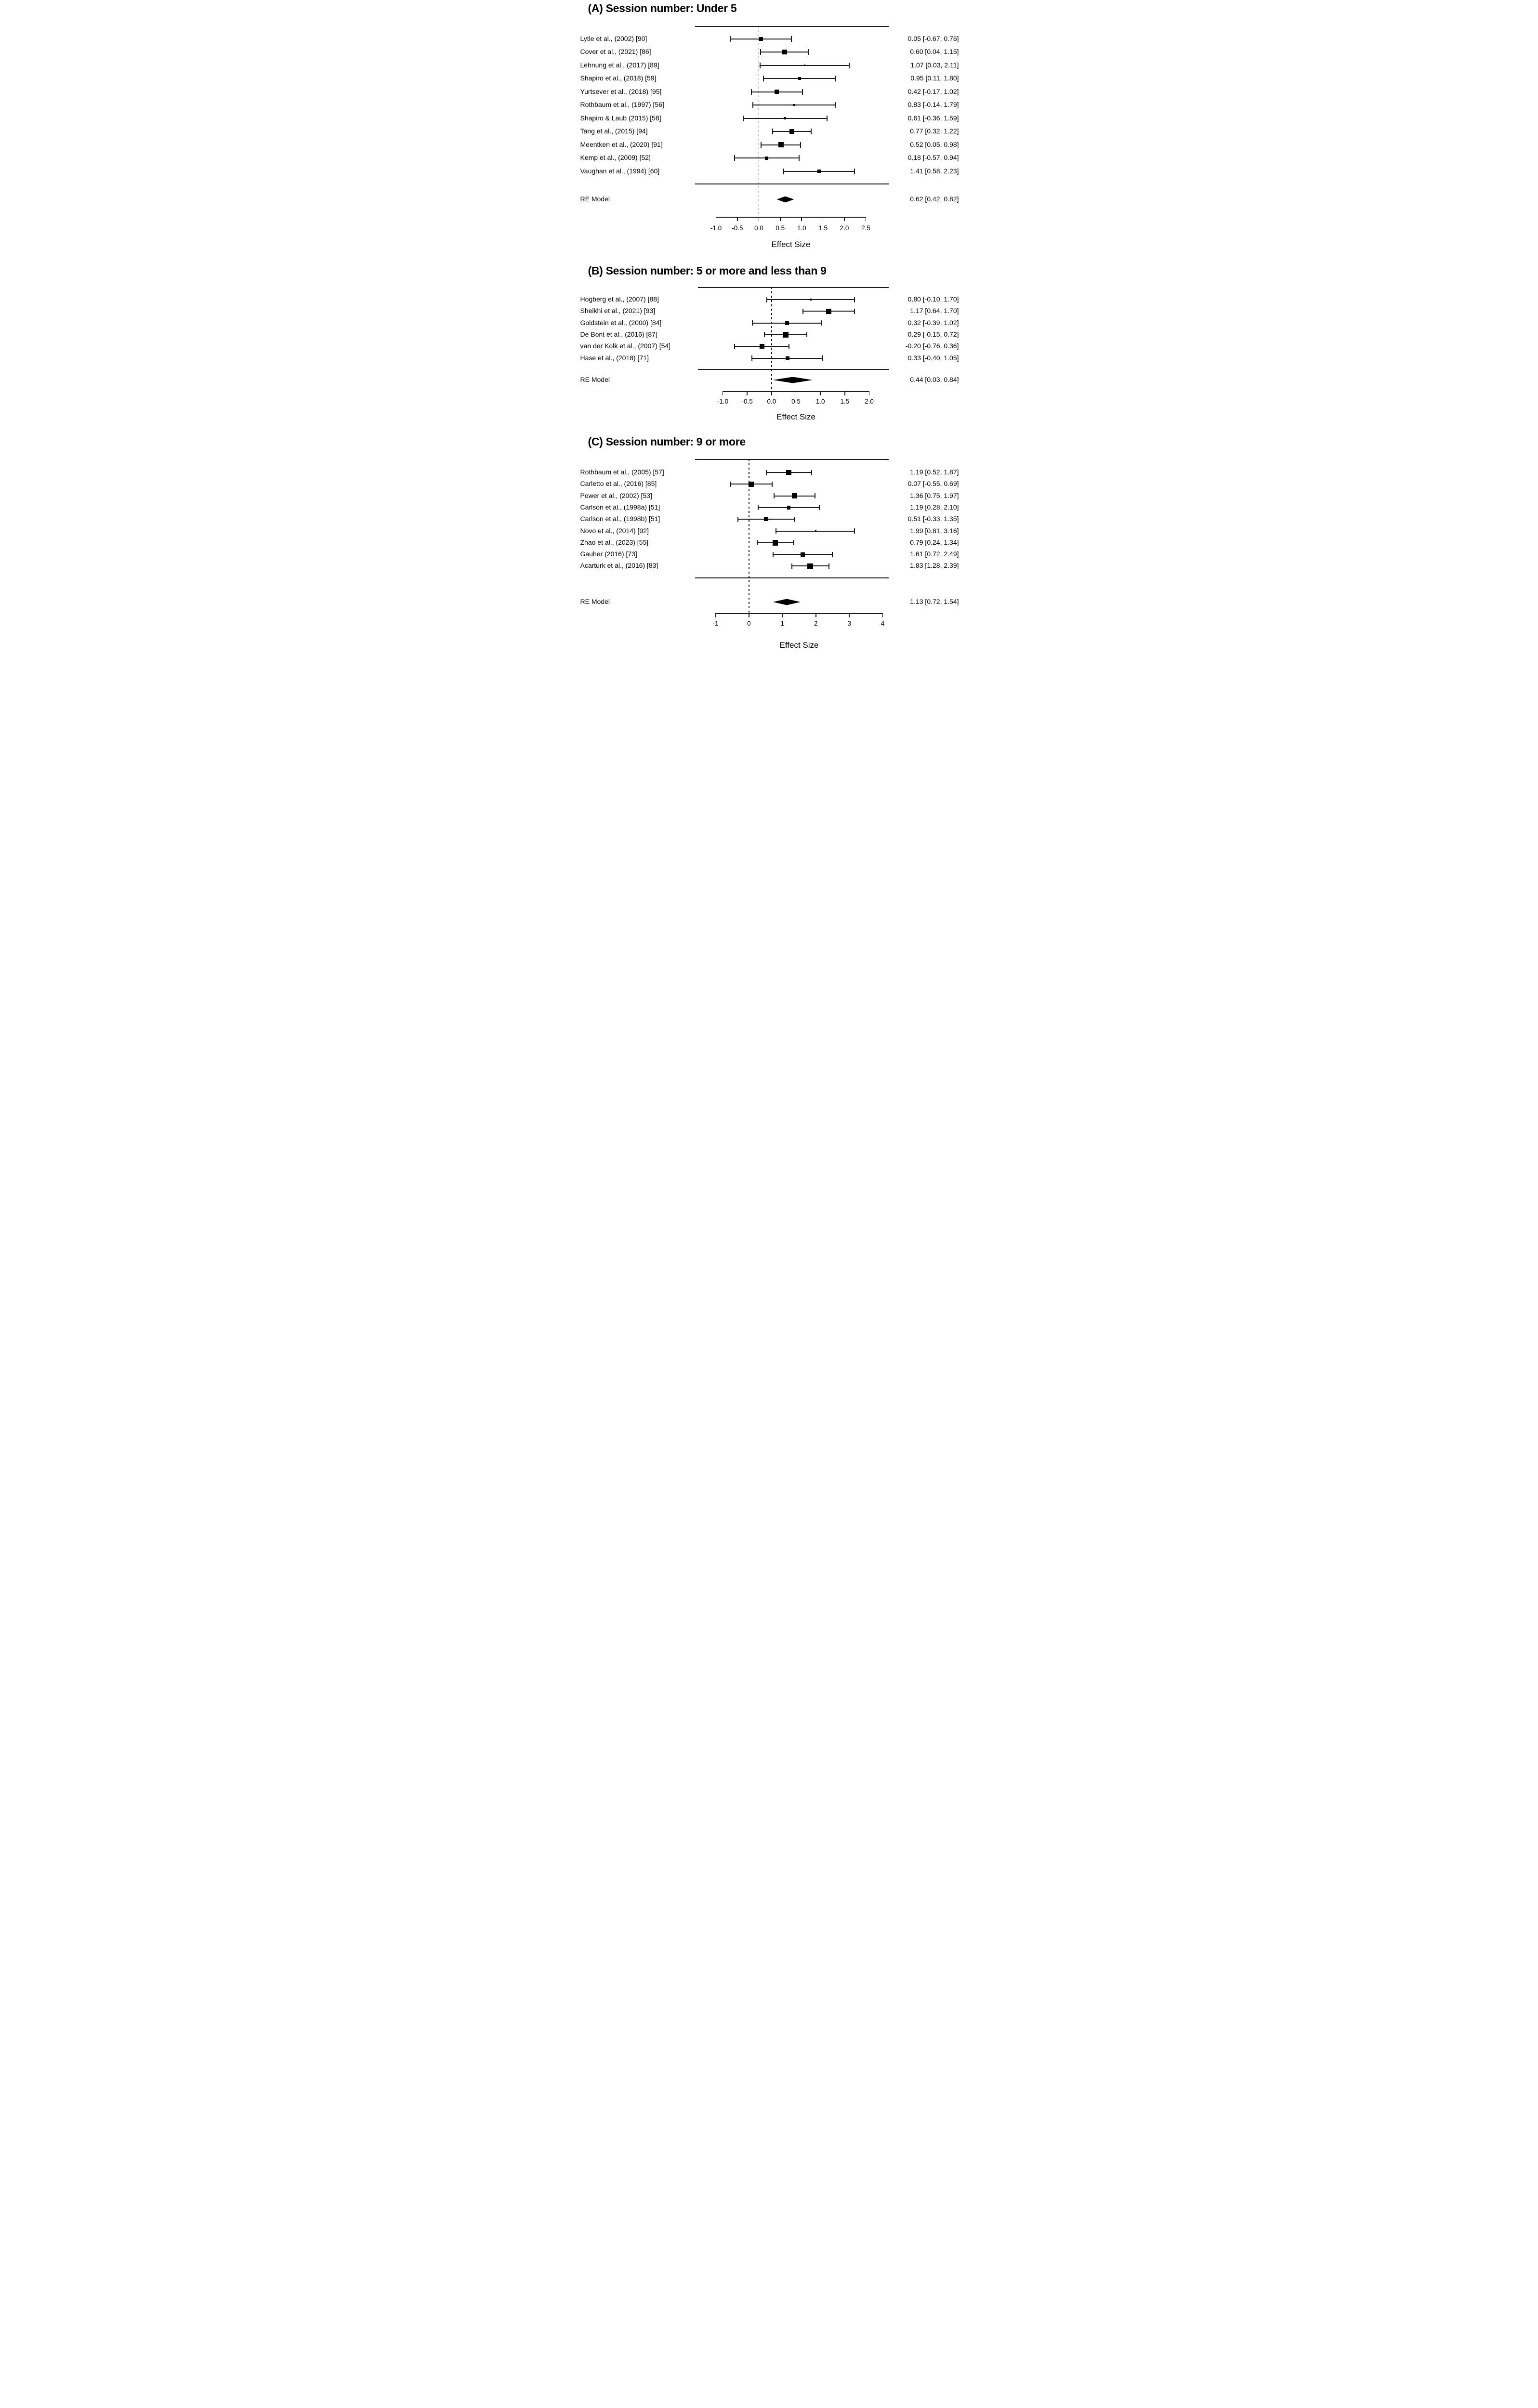 This screenshot has height=2408, width=1538. Describe the element at coordinates (792, 459) in the screenshot. I see `panel-c-top-rule` at that location.